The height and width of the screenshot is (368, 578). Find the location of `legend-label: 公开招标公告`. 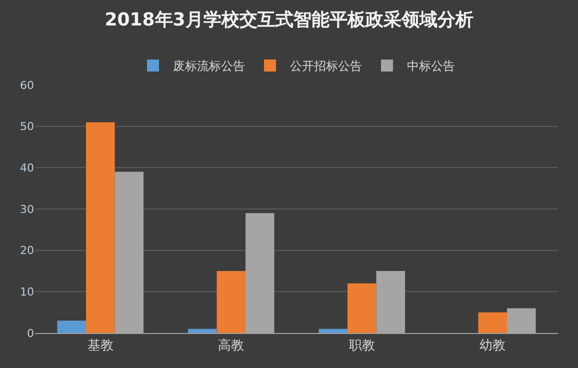

legend-label: 公开招标公告 is located at coordinates (326, 66).